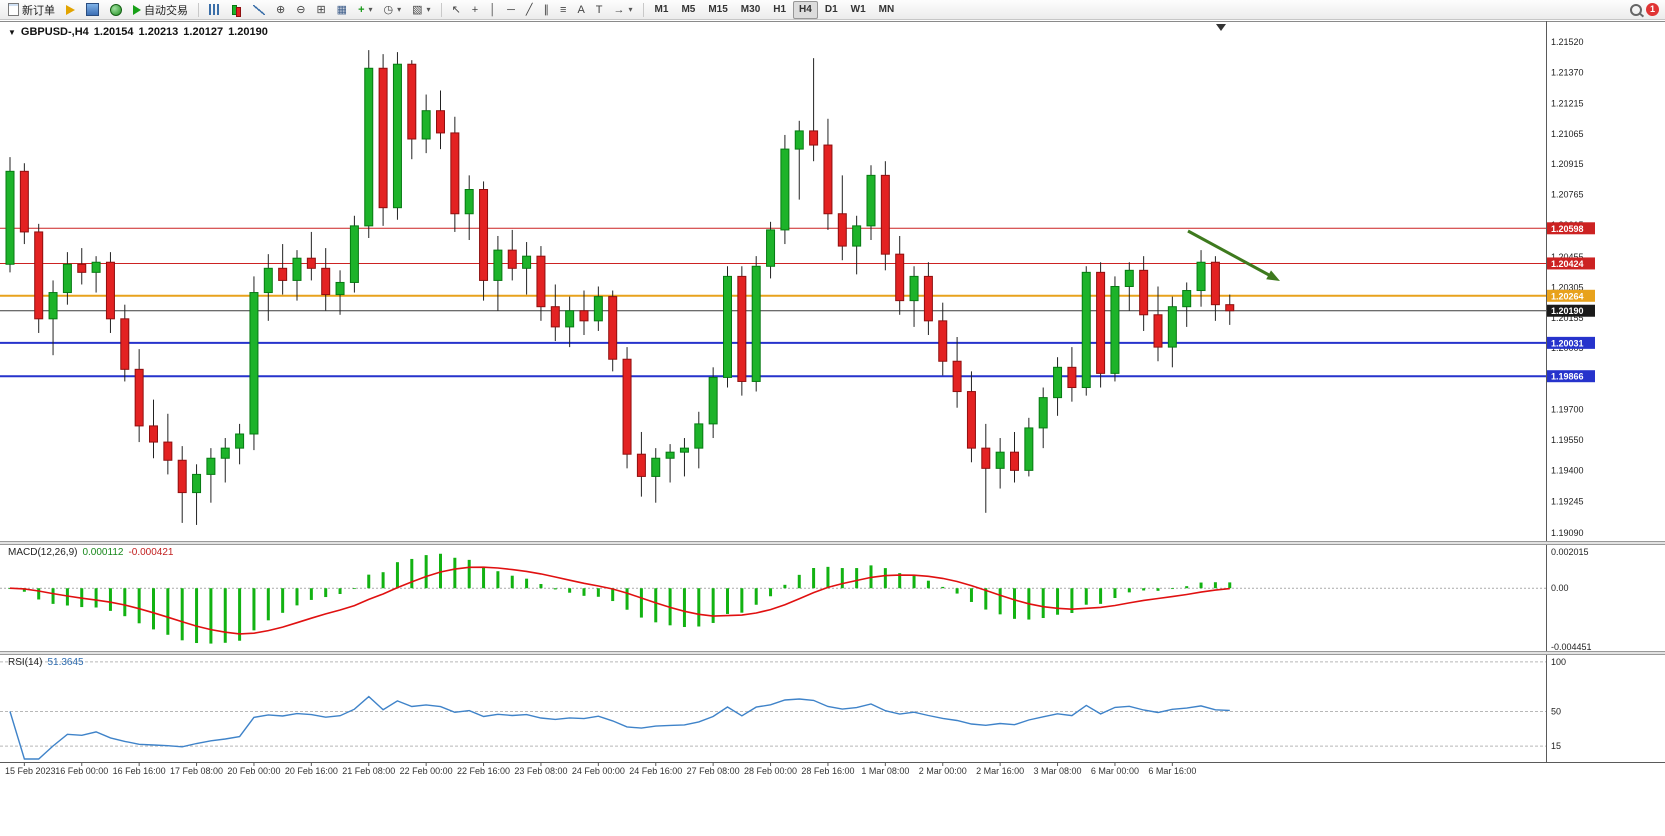  What do you see at coordinates (1571, 310) in the screenshot?
I see `price-tag-1.20190` at bounding box center [1571, 310].